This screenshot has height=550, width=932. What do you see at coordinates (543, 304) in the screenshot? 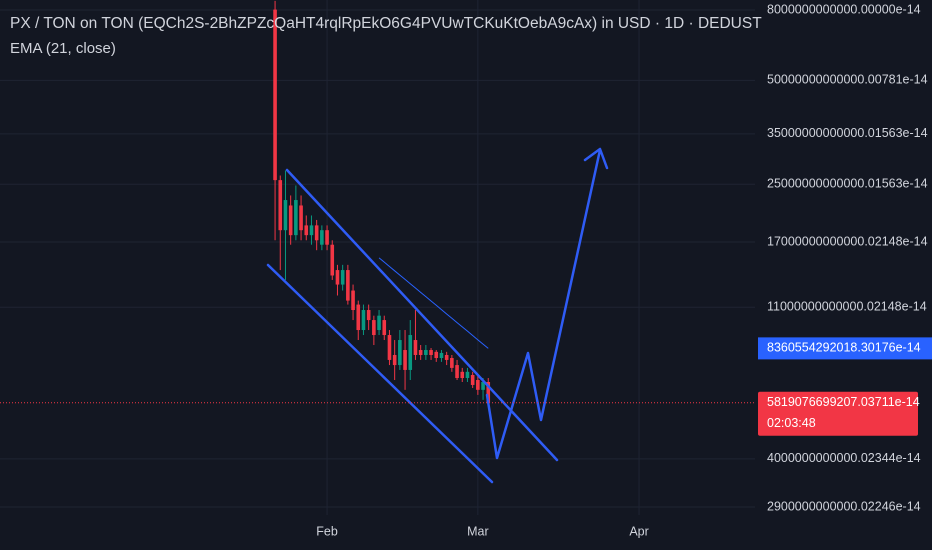
I see `projection-arrow` at bounding box center [543, 304].